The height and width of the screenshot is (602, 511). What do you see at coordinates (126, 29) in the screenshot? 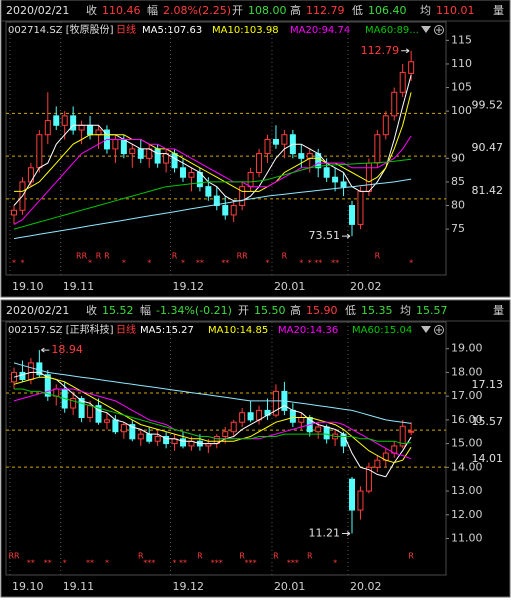
I see `period: 日线` at bounding box center [126, 29].